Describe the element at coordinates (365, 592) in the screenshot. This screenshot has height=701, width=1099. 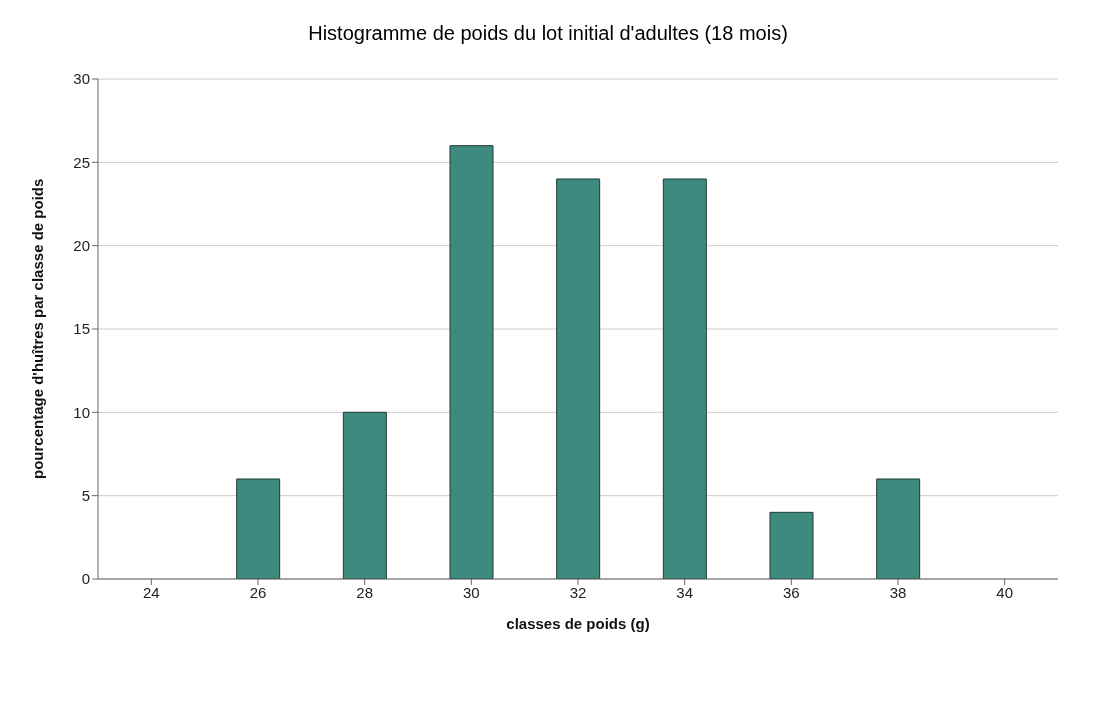
I see `x-tick-label: 28` at that location.